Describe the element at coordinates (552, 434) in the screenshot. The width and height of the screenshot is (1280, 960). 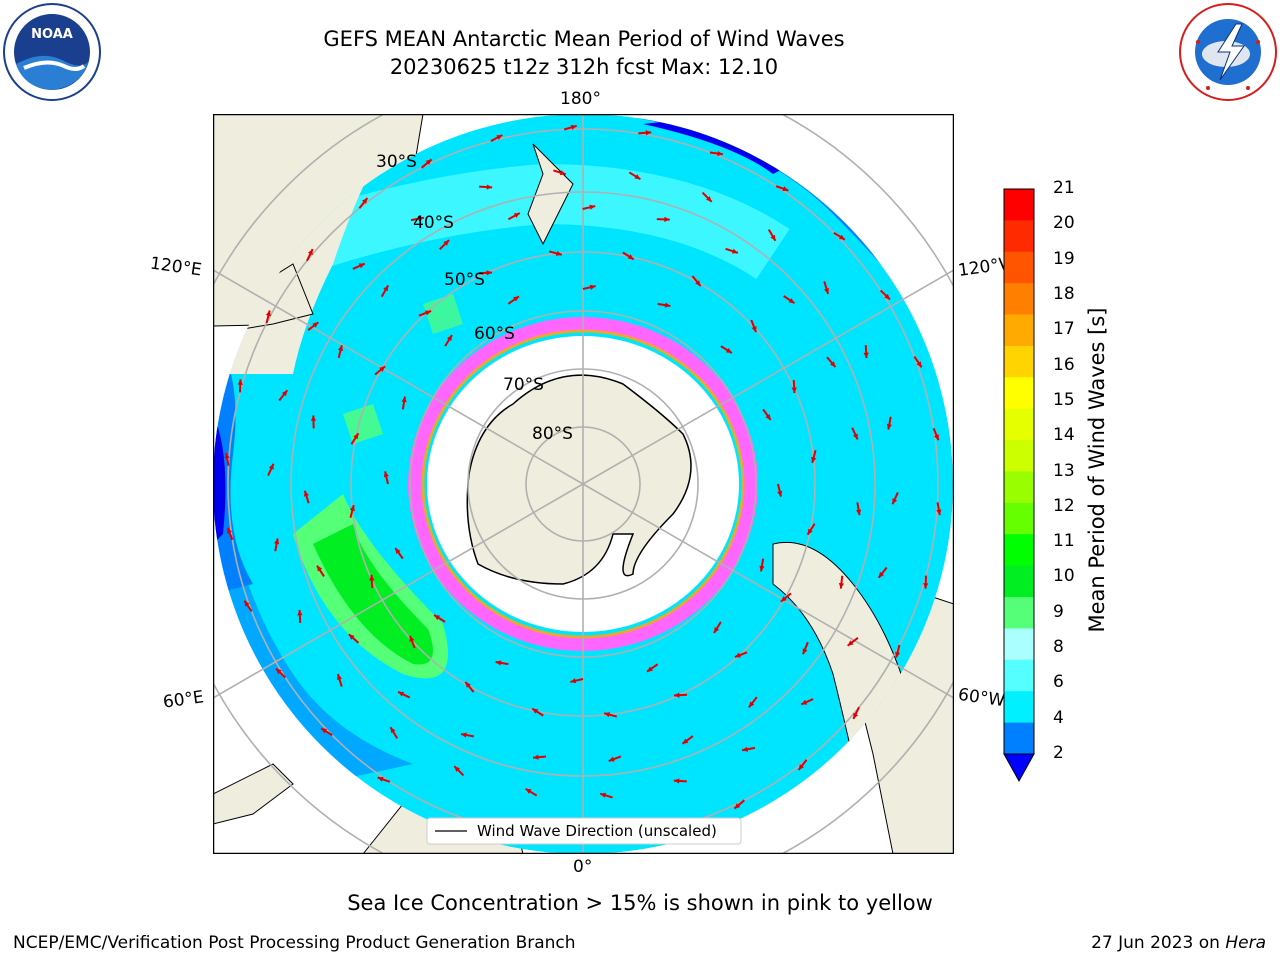
I see `lat-label-80s: 80°S` at that location.